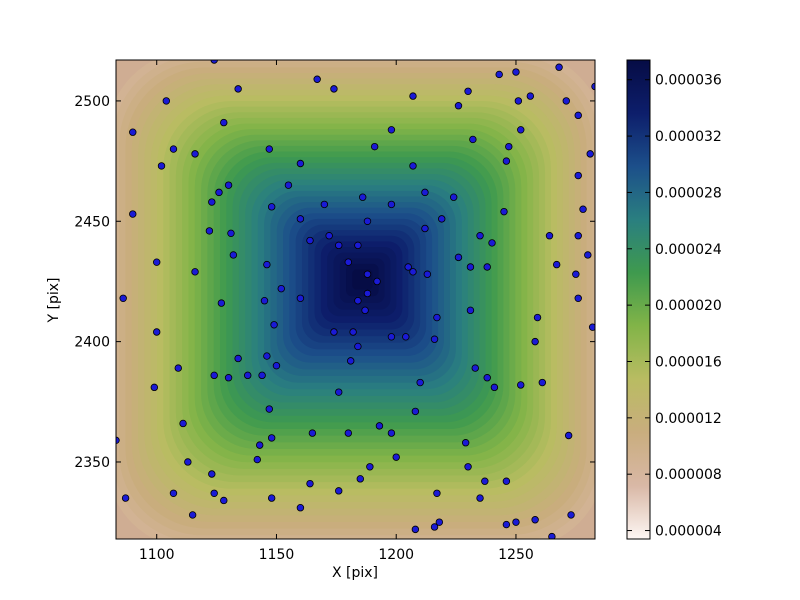  What do you see at coordinates (688, 532) in the screenshot?
I see `colorbar-tick-label: 0.000004` at bounding box center [688, 532].